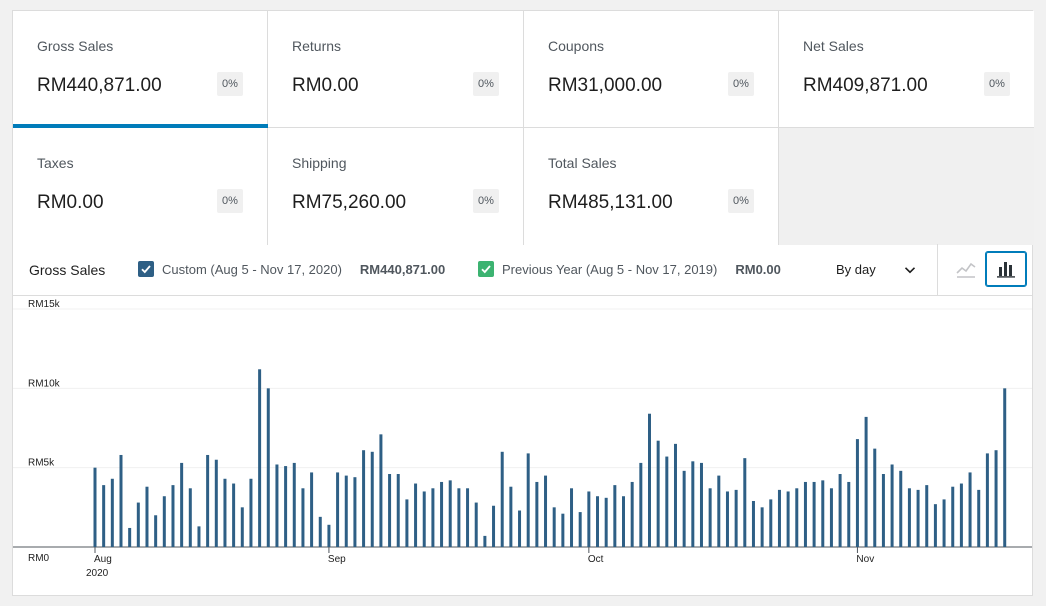  I want to click on checkbox-current, so click(146, 269).